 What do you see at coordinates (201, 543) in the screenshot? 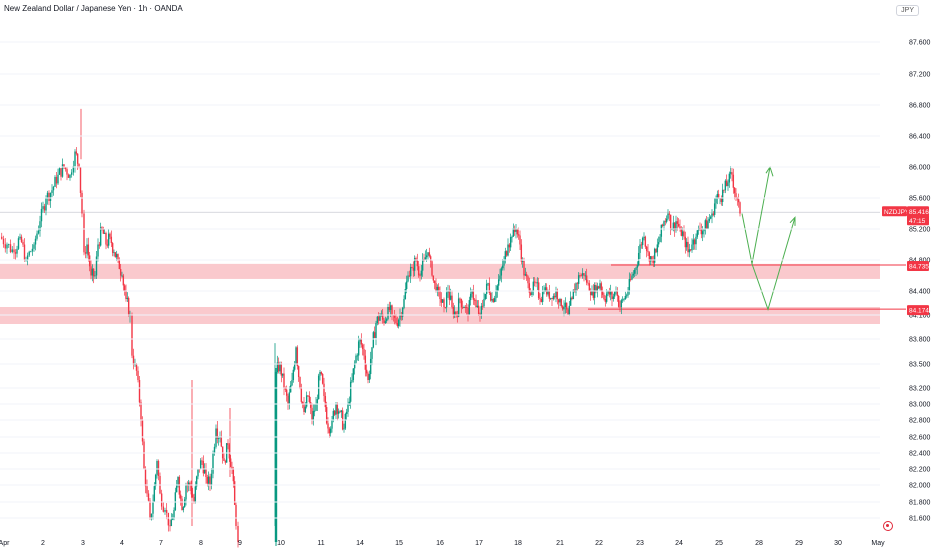
I see `x-tick-label: 8` at bounding box center [201, 543].